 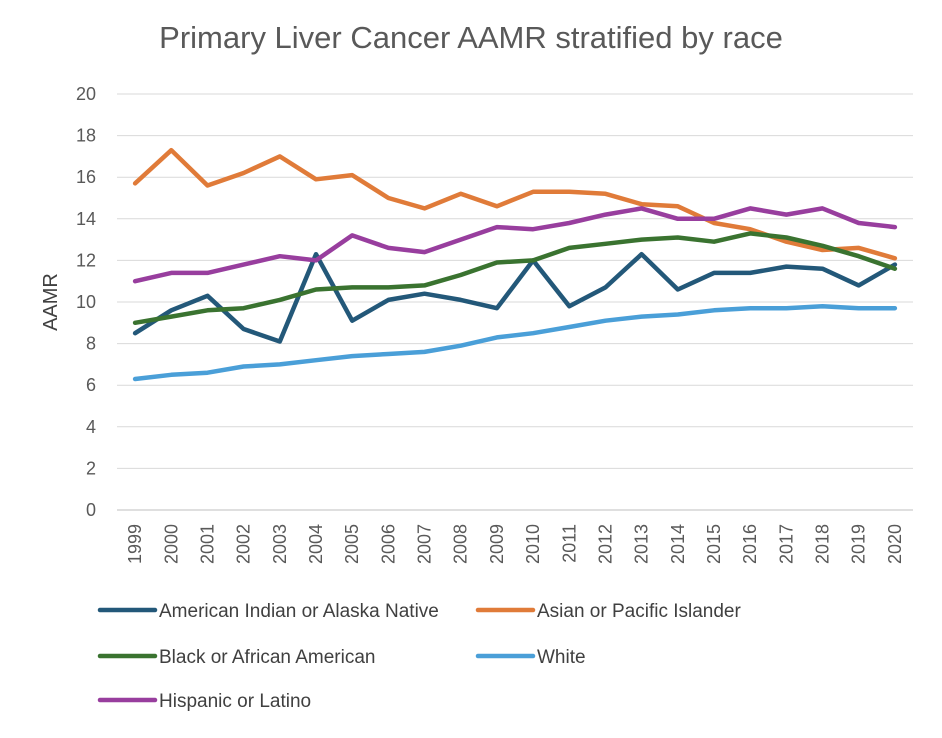 I want to click on legend-label-american-indian-or-alaska-native: American Indian or Alaska Native, so click(x=299, y=611).